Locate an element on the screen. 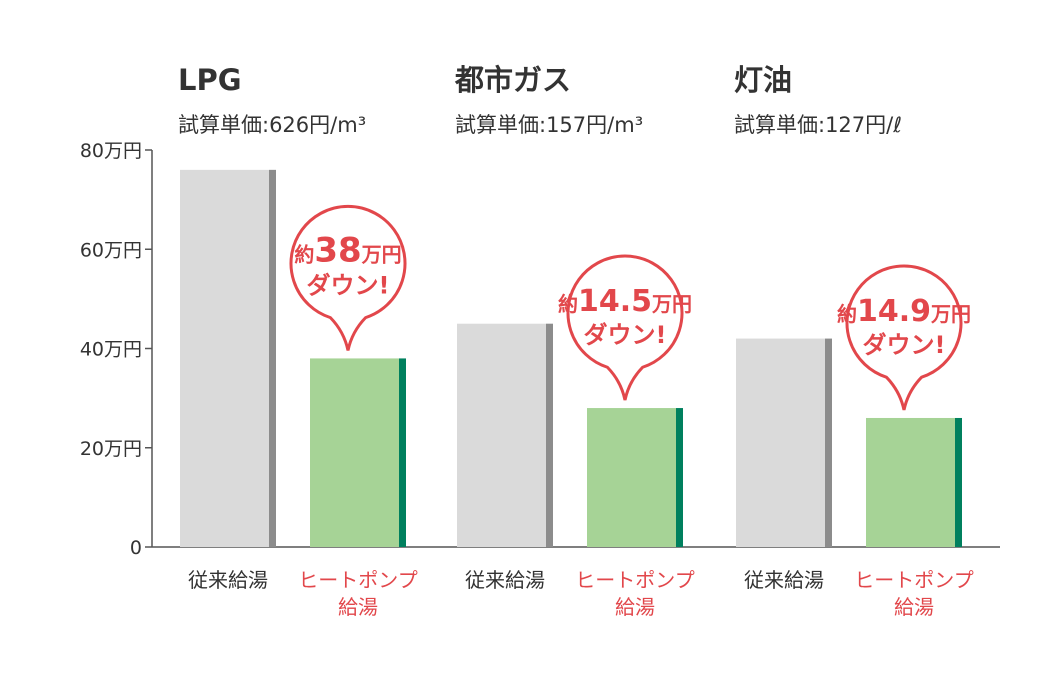 The width and height of the screenshot is (1044, 696). group-subtitle: 試算単価:626円/m³ is located at coordinates (272, 125).